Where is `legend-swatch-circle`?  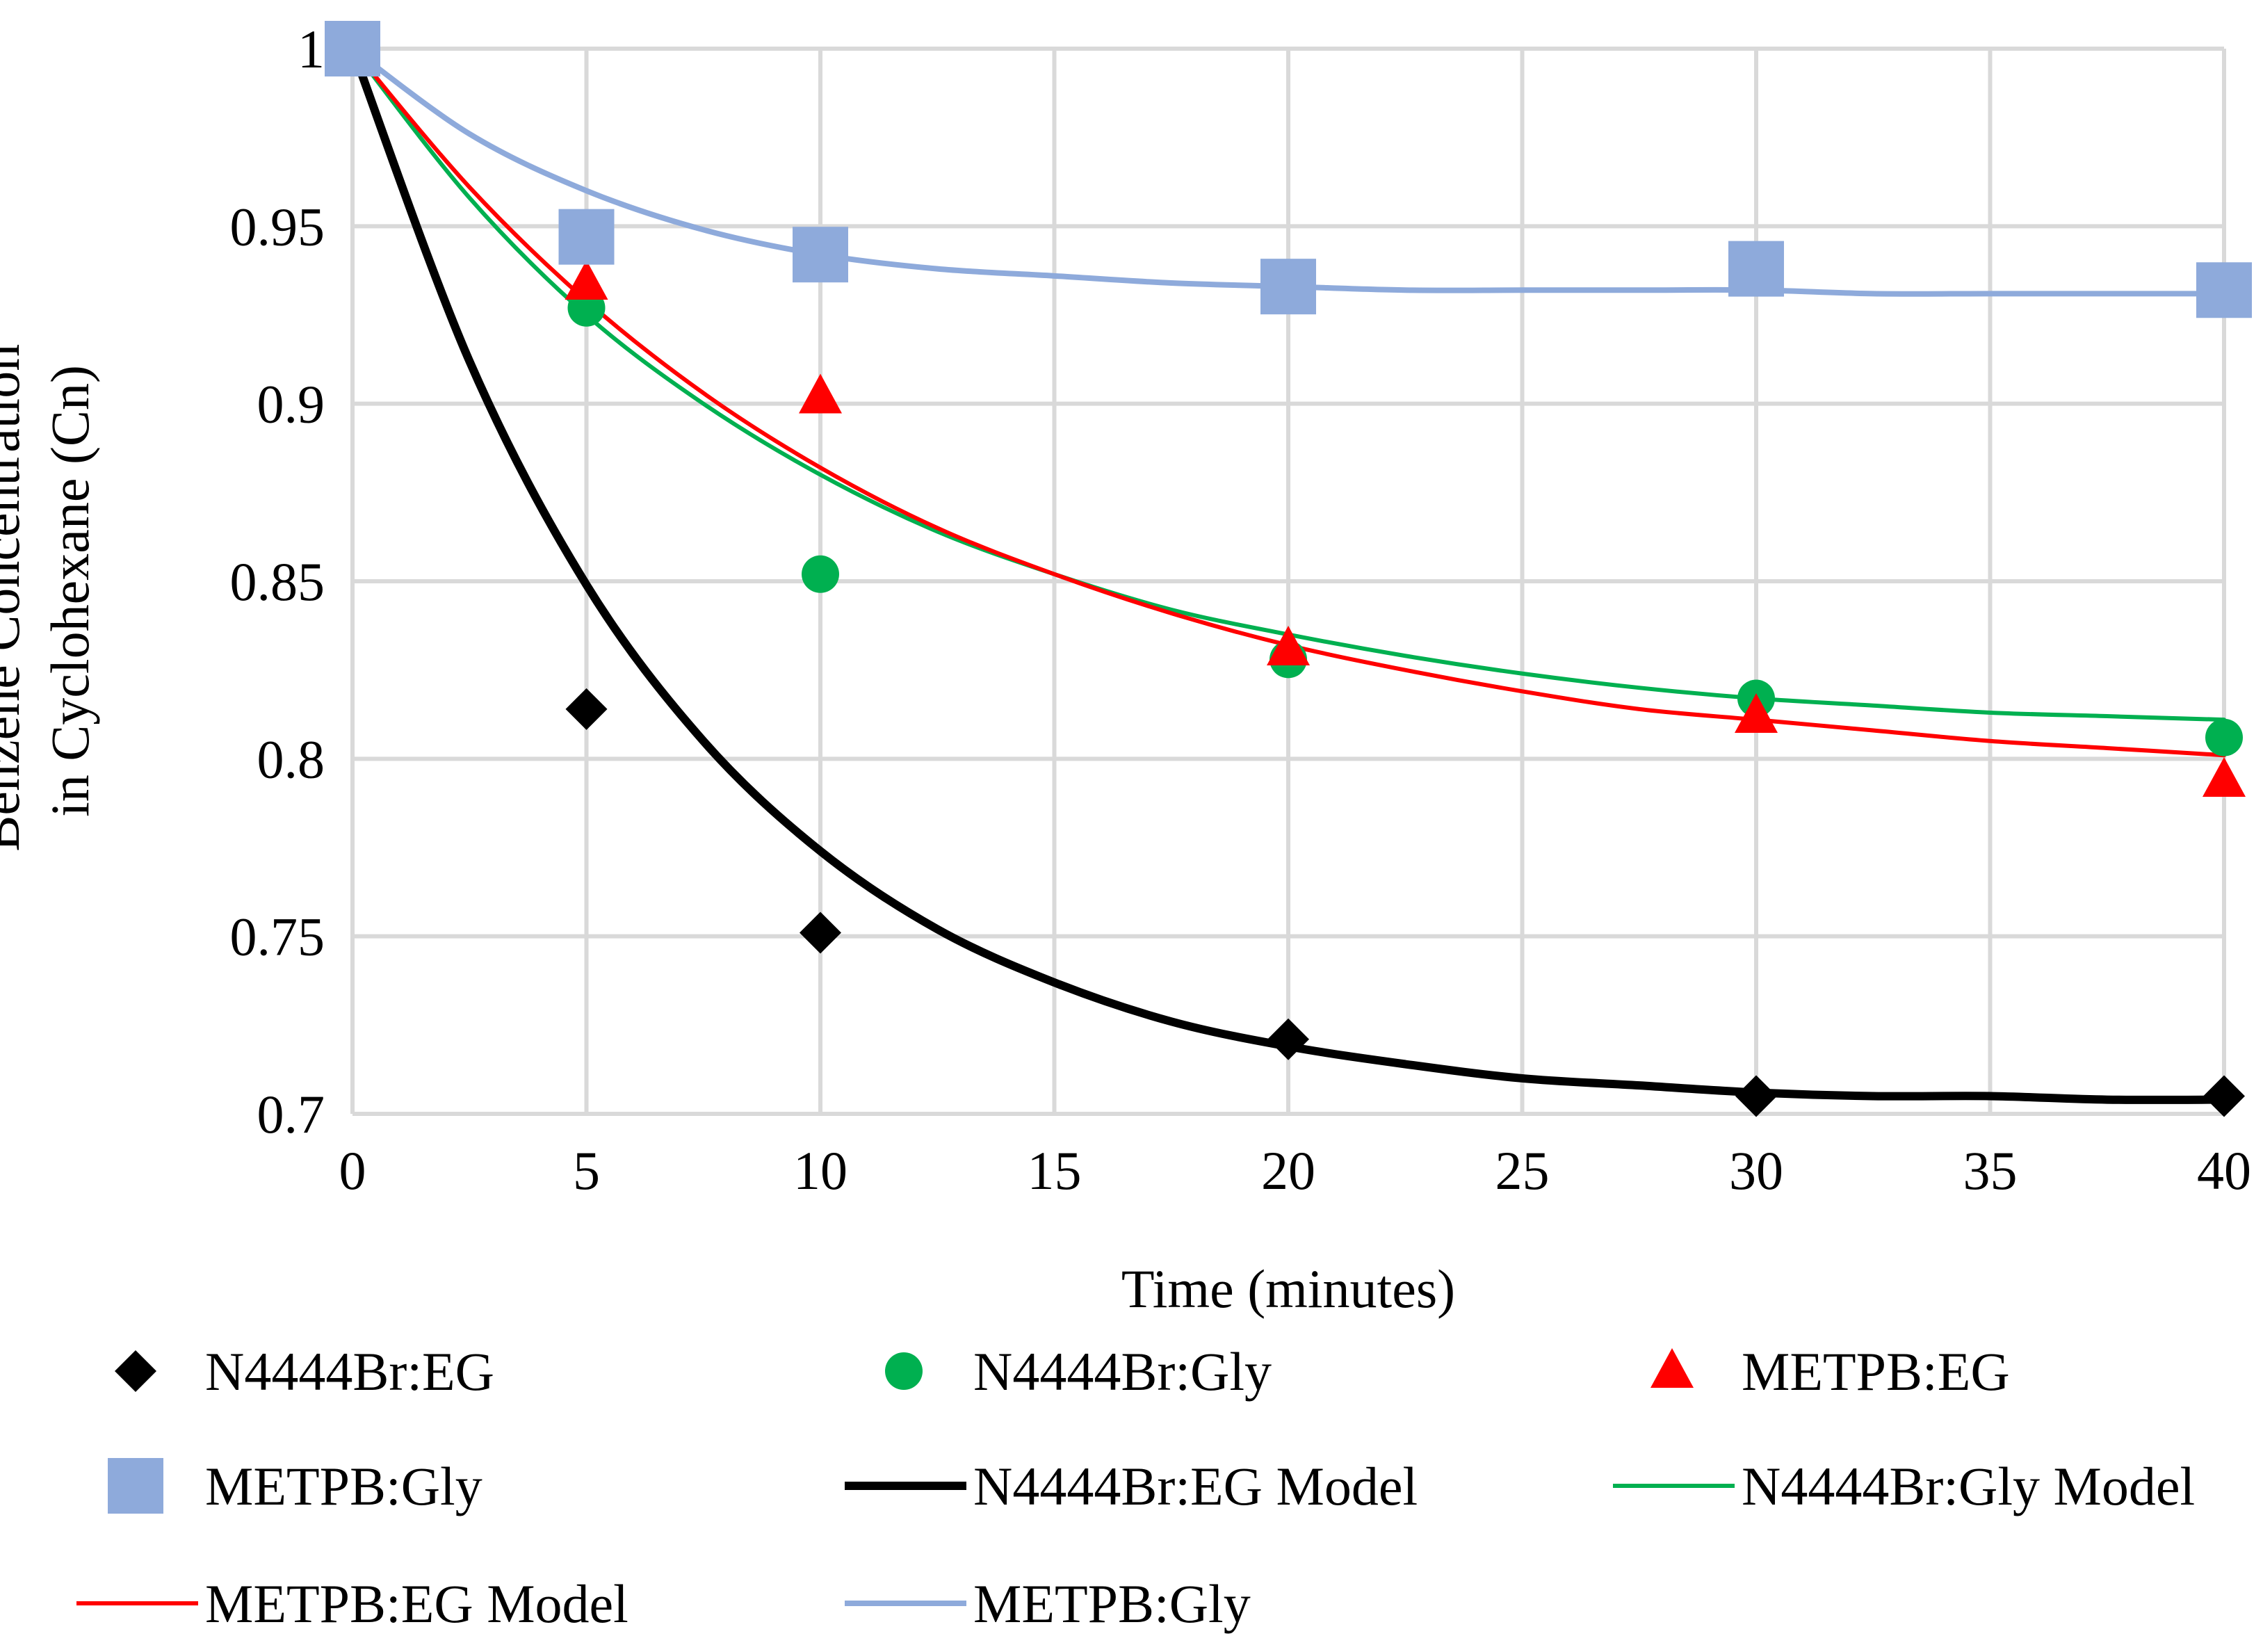 legend-swatch-circle is located at coordinates (904, 1371).